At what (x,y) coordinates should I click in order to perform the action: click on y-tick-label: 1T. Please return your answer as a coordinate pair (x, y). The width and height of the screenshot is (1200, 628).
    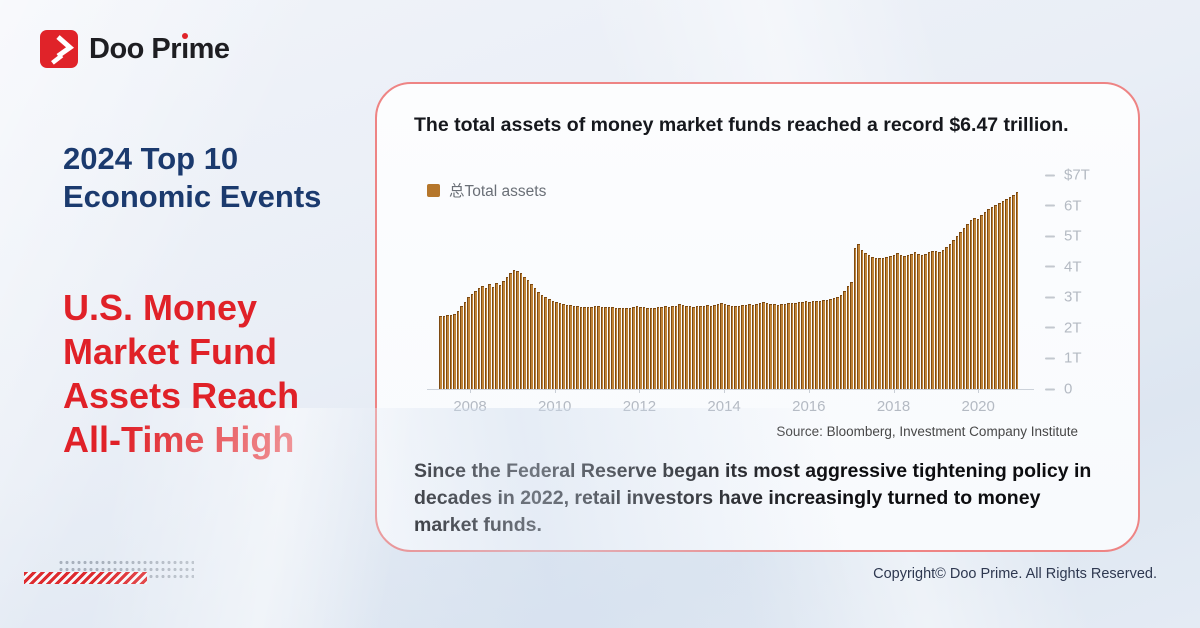
    Looking at the image, I should click on (1073, 358).